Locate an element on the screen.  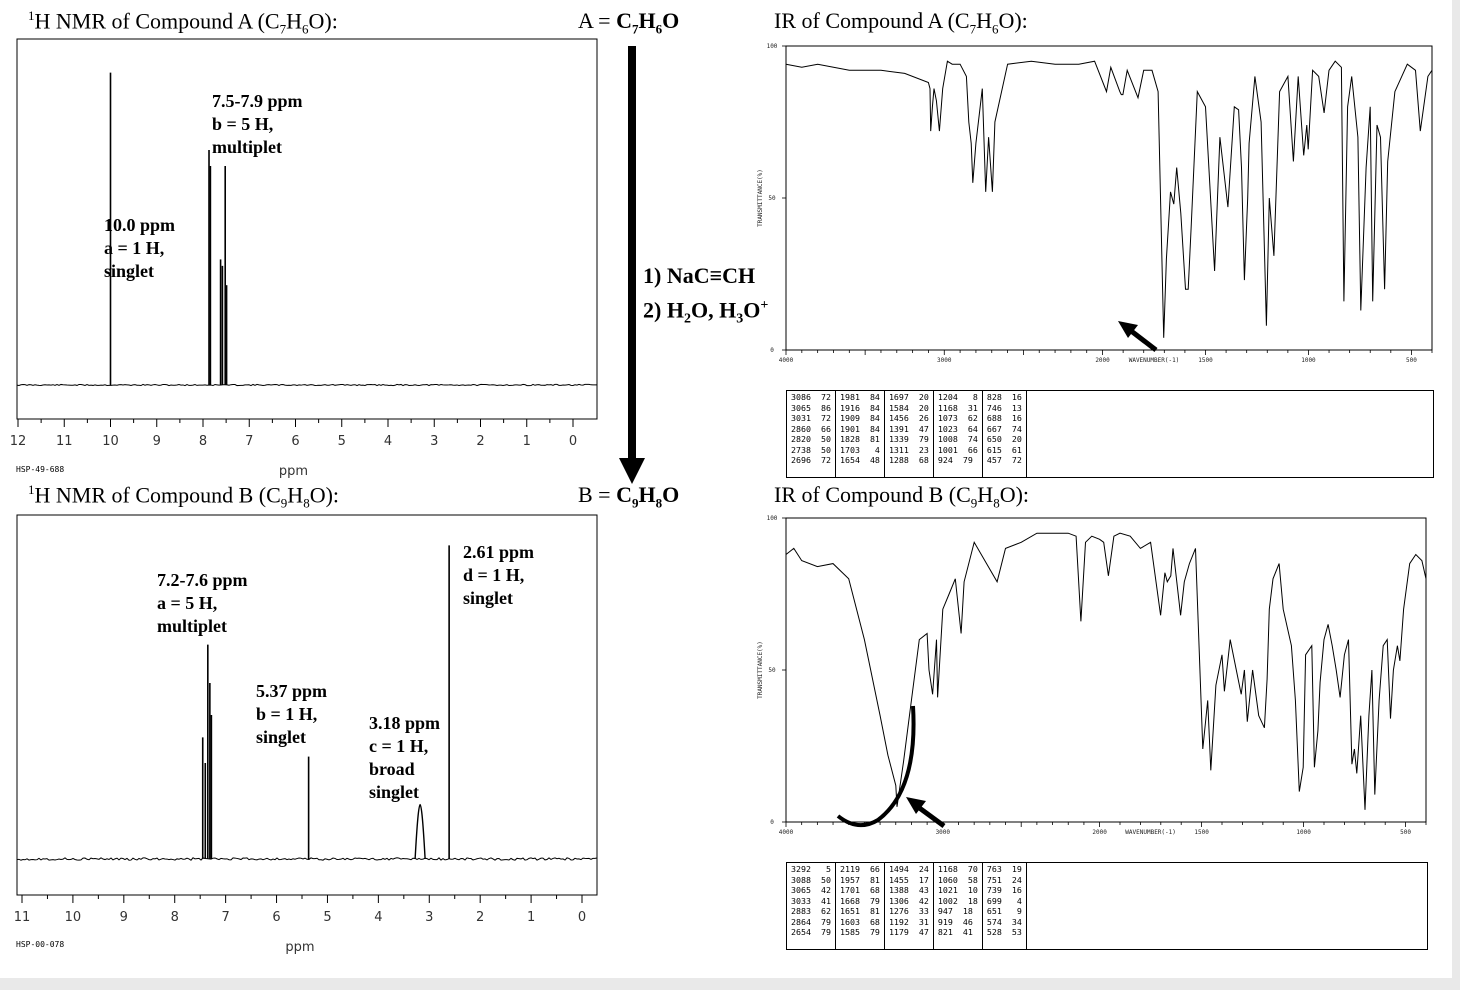
peak-table-entry: 2883 62 is located at coordinates (811, 911).